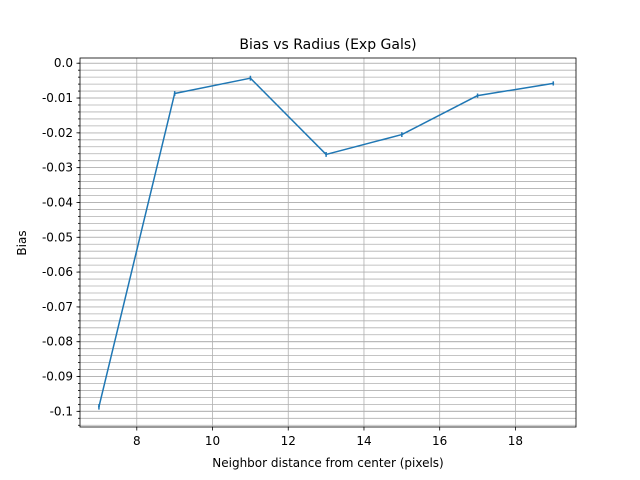 This screenshot has width=640, height=480. I want to click on y-tick-label: -0.09, so click(57, 377).